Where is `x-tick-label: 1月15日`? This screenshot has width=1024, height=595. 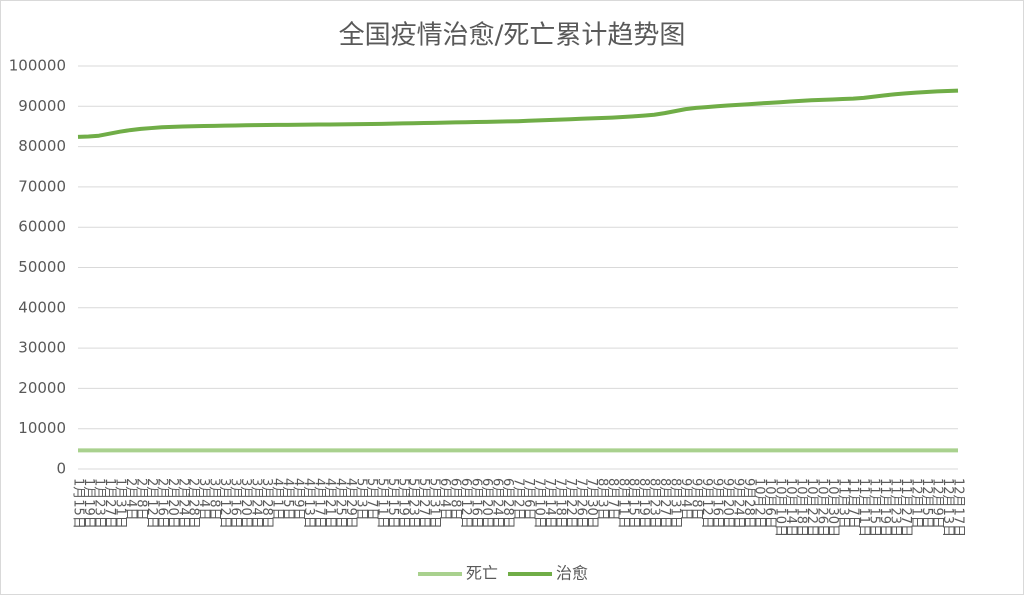
x-tick-label: 1月15日 is located at coordinates (78, 503).